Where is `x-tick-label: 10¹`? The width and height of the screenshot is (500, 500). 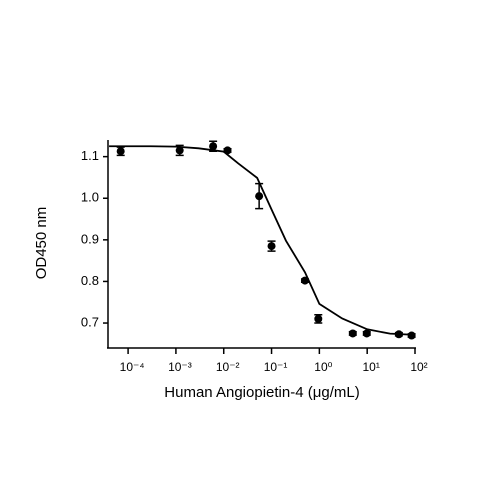 x-tick-label: 10¹ is located at coordinates (371, 367).